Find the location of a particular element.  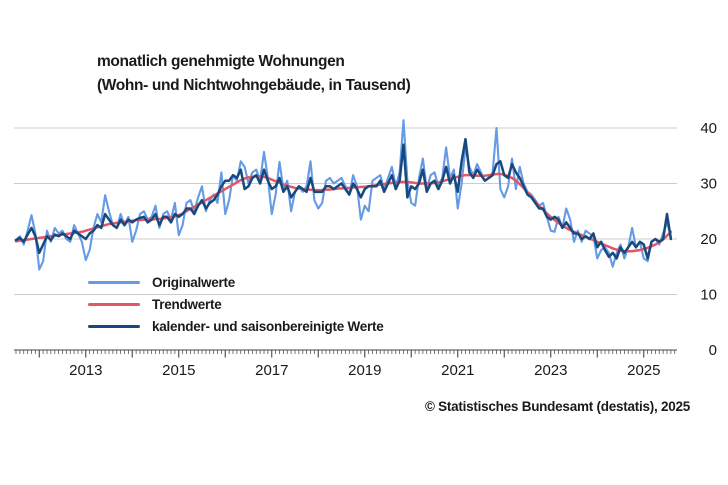

y-axis-value-label: 20 is located at coordinates (708, 239).